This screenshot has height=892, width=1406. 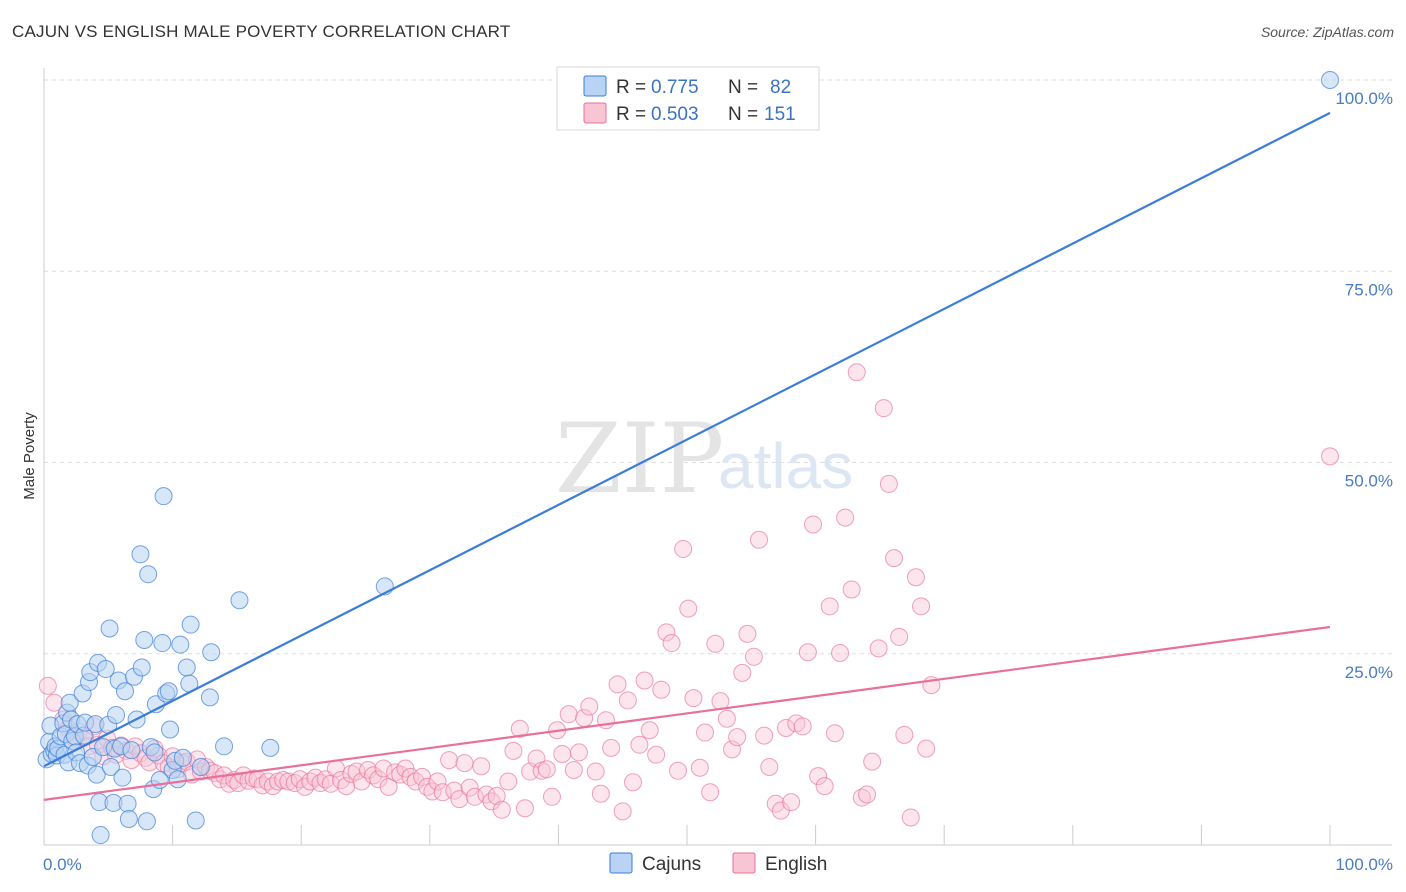 I want to click on legend-swatch-english-bottom, so click(x=744, y=863).